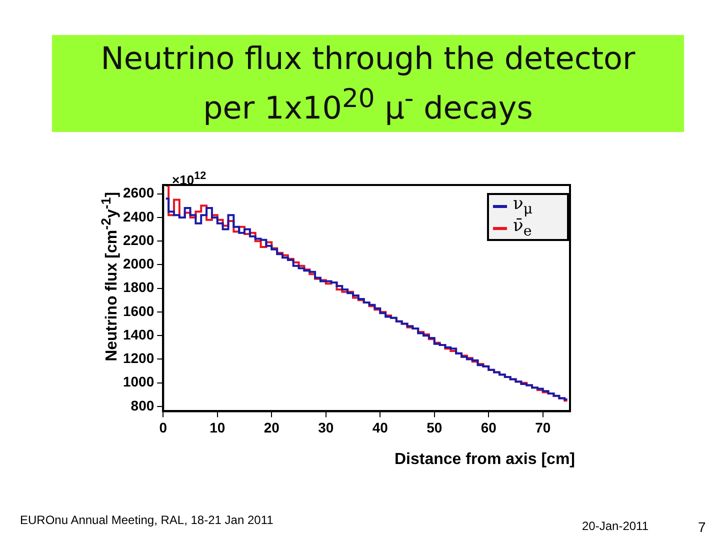  I want to click on text: EUROnu Annual Meeting, RAL, 18-21 Jan 2011, so click(147, 520).